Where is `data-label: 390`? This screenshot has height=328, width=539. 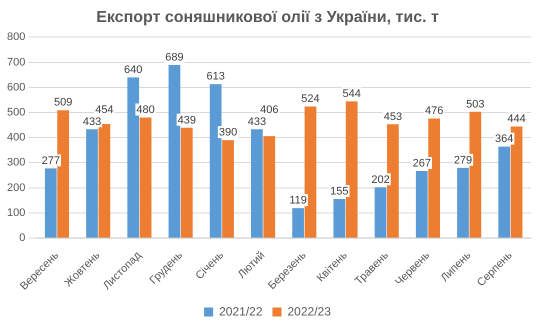 data-label: 390 is located at coordinates (228, 132).